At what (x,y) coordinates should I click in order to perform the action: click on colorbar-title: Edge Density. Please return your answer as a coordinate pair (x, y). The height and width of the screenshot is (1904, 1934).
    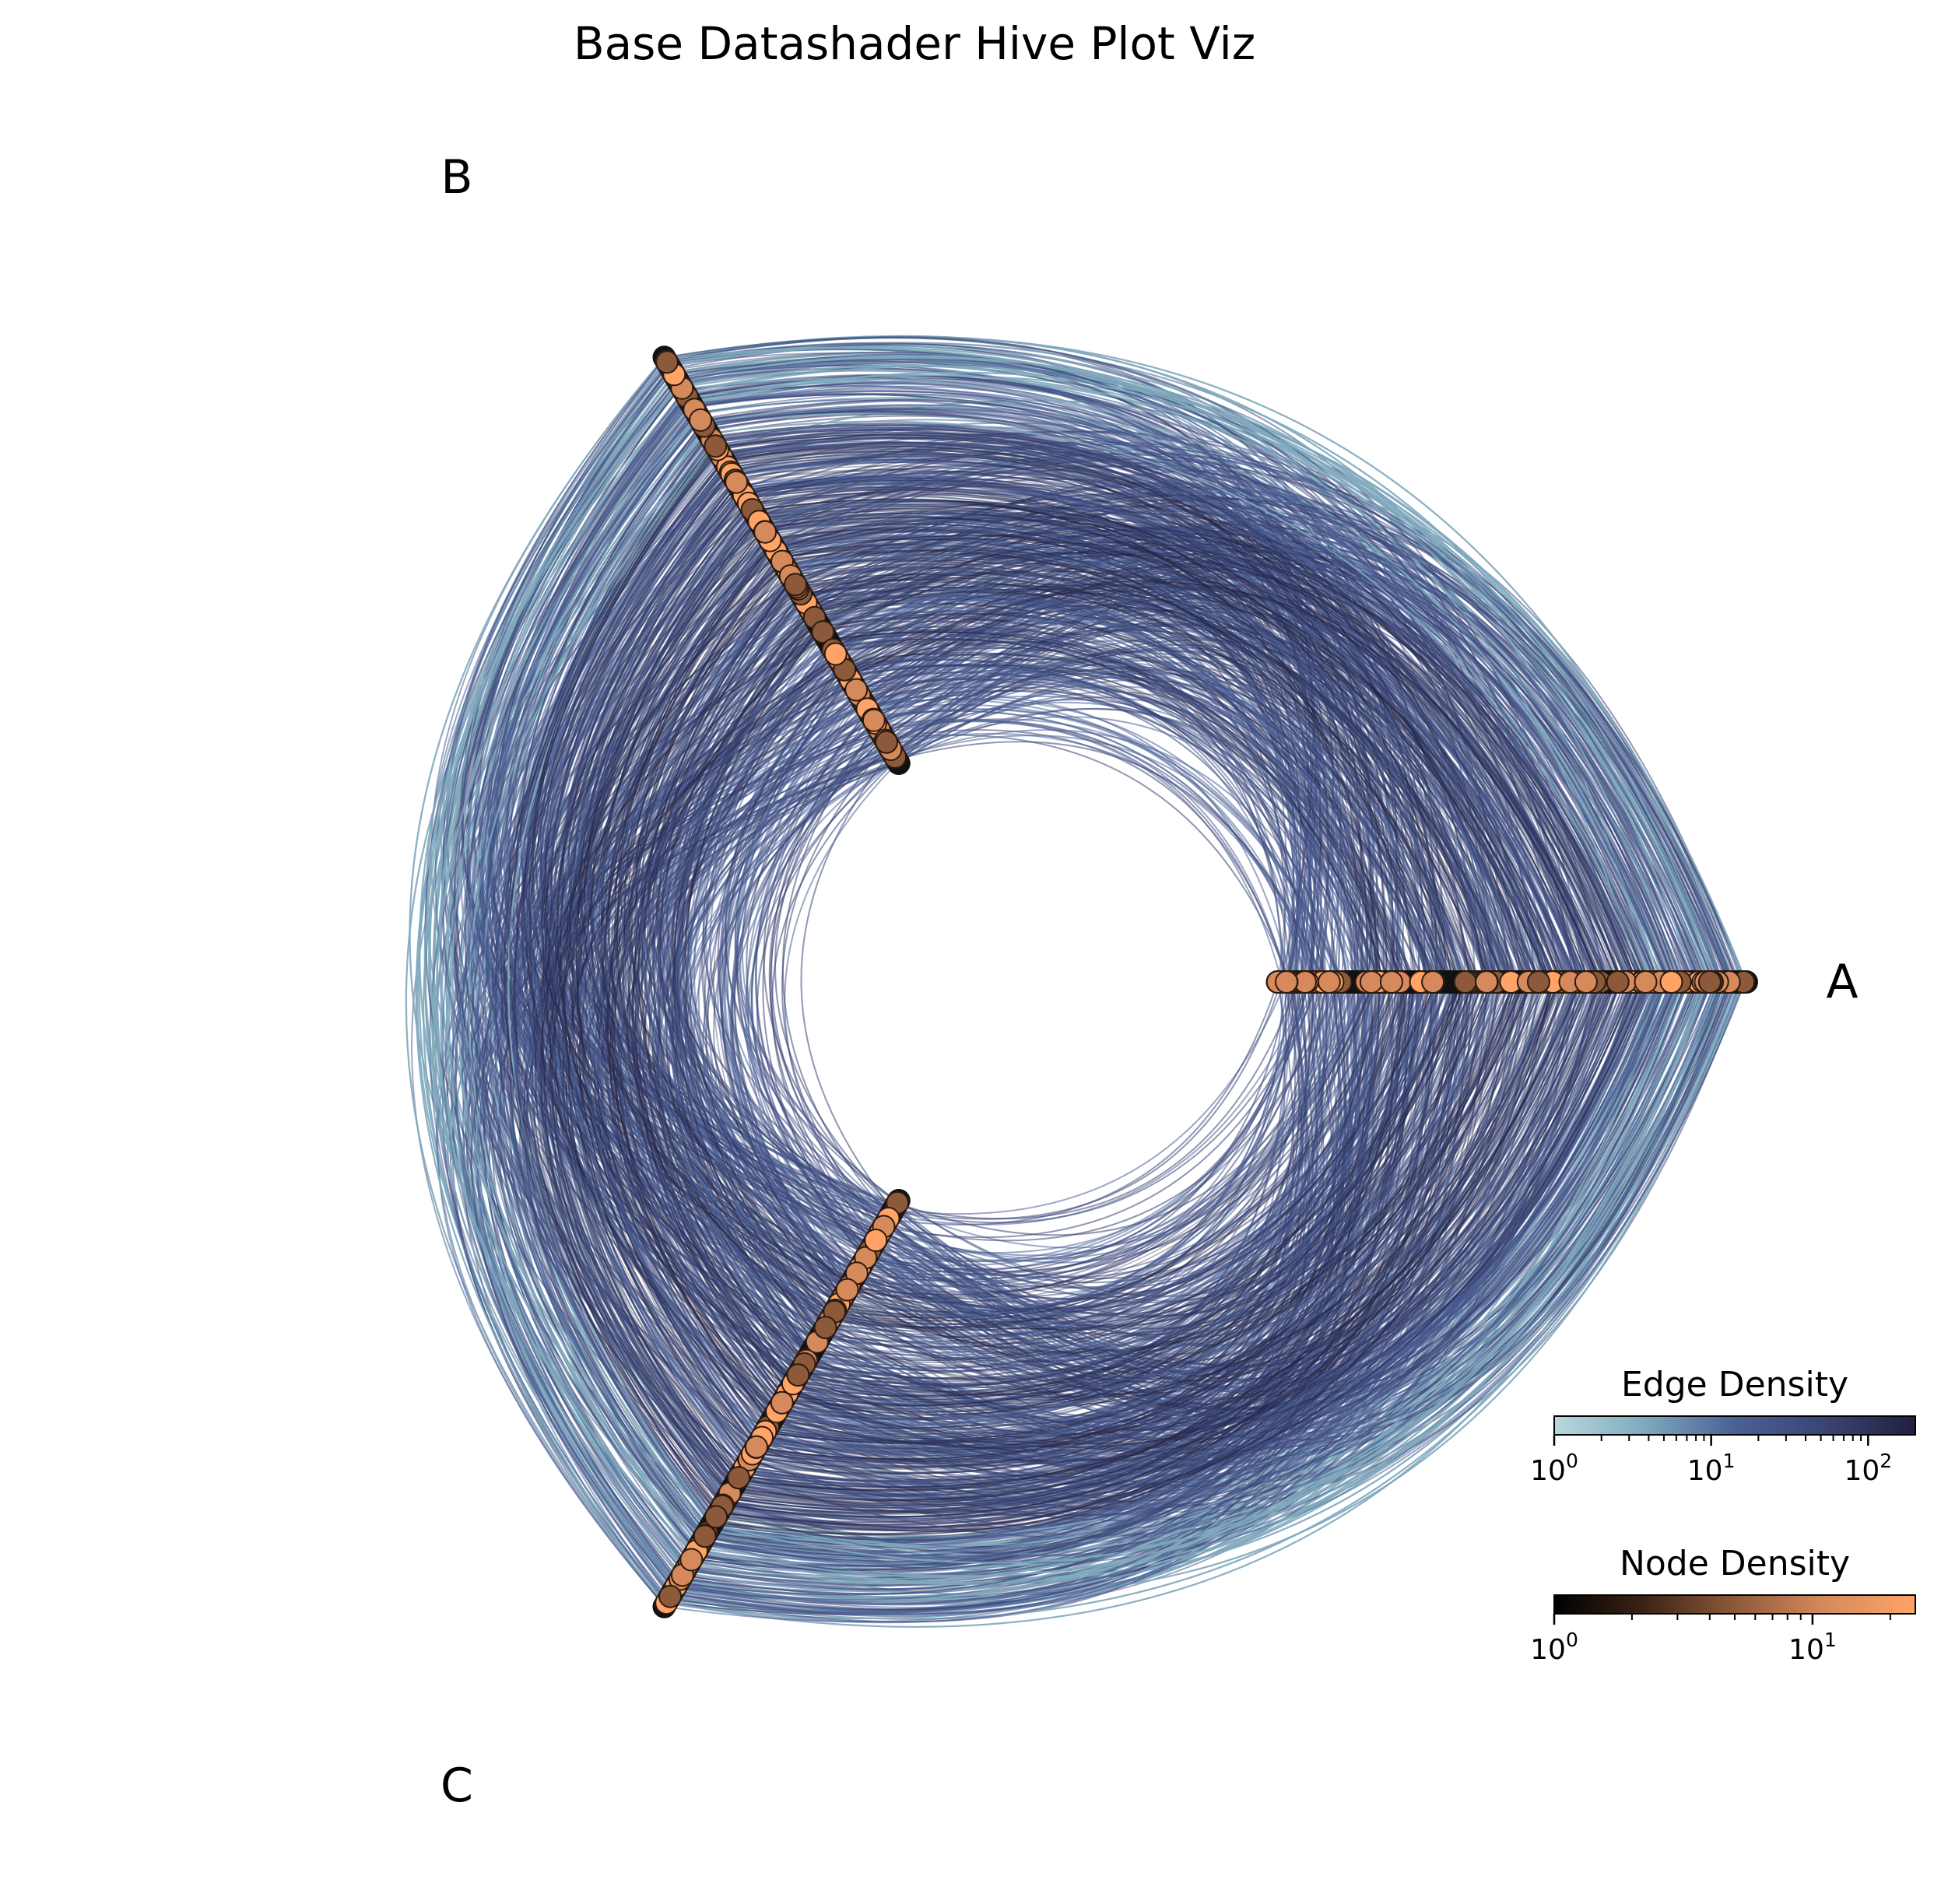
    Looking at the image, I should click on (1734, 1384).